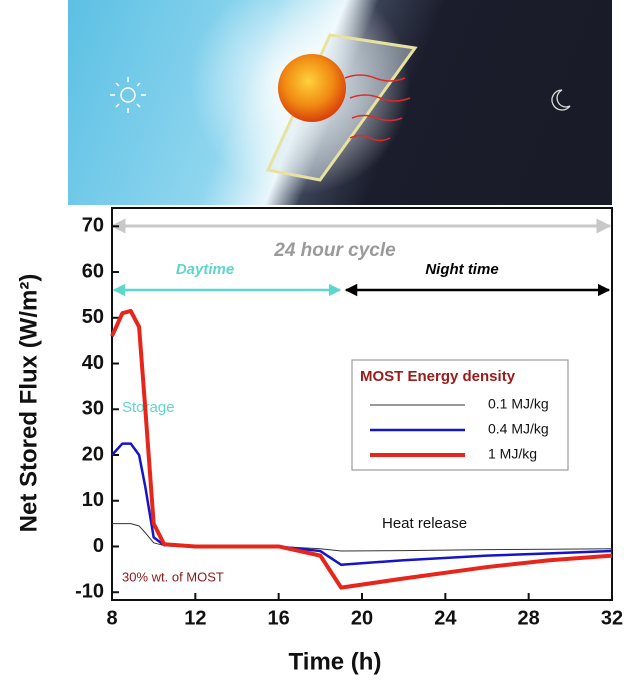  What do you see at coordinates (148, 407) in the screenshot?
I see `storage-label: Storage` at bounding box center [148, 407].